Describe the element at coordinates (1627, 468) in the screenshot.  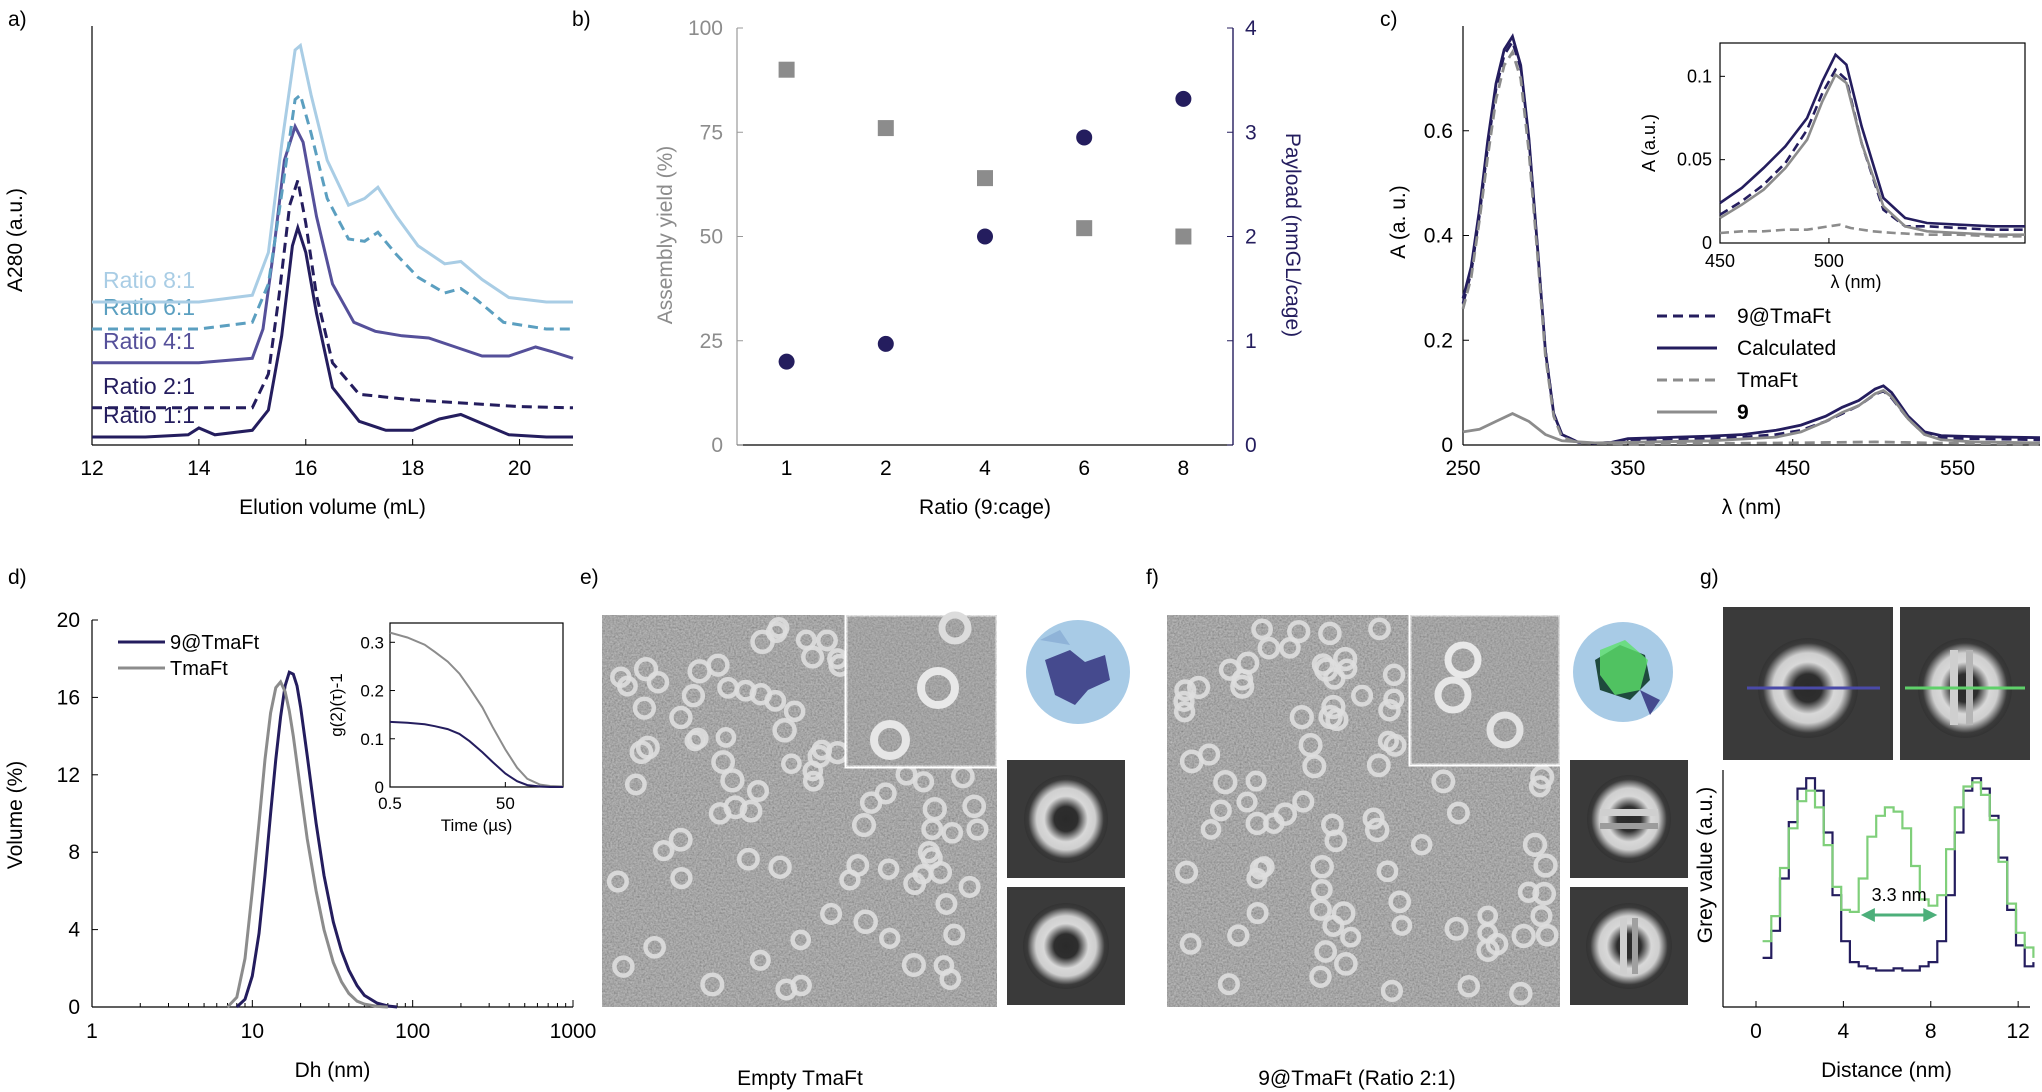
I see `x-tick-label: 350` at that location.